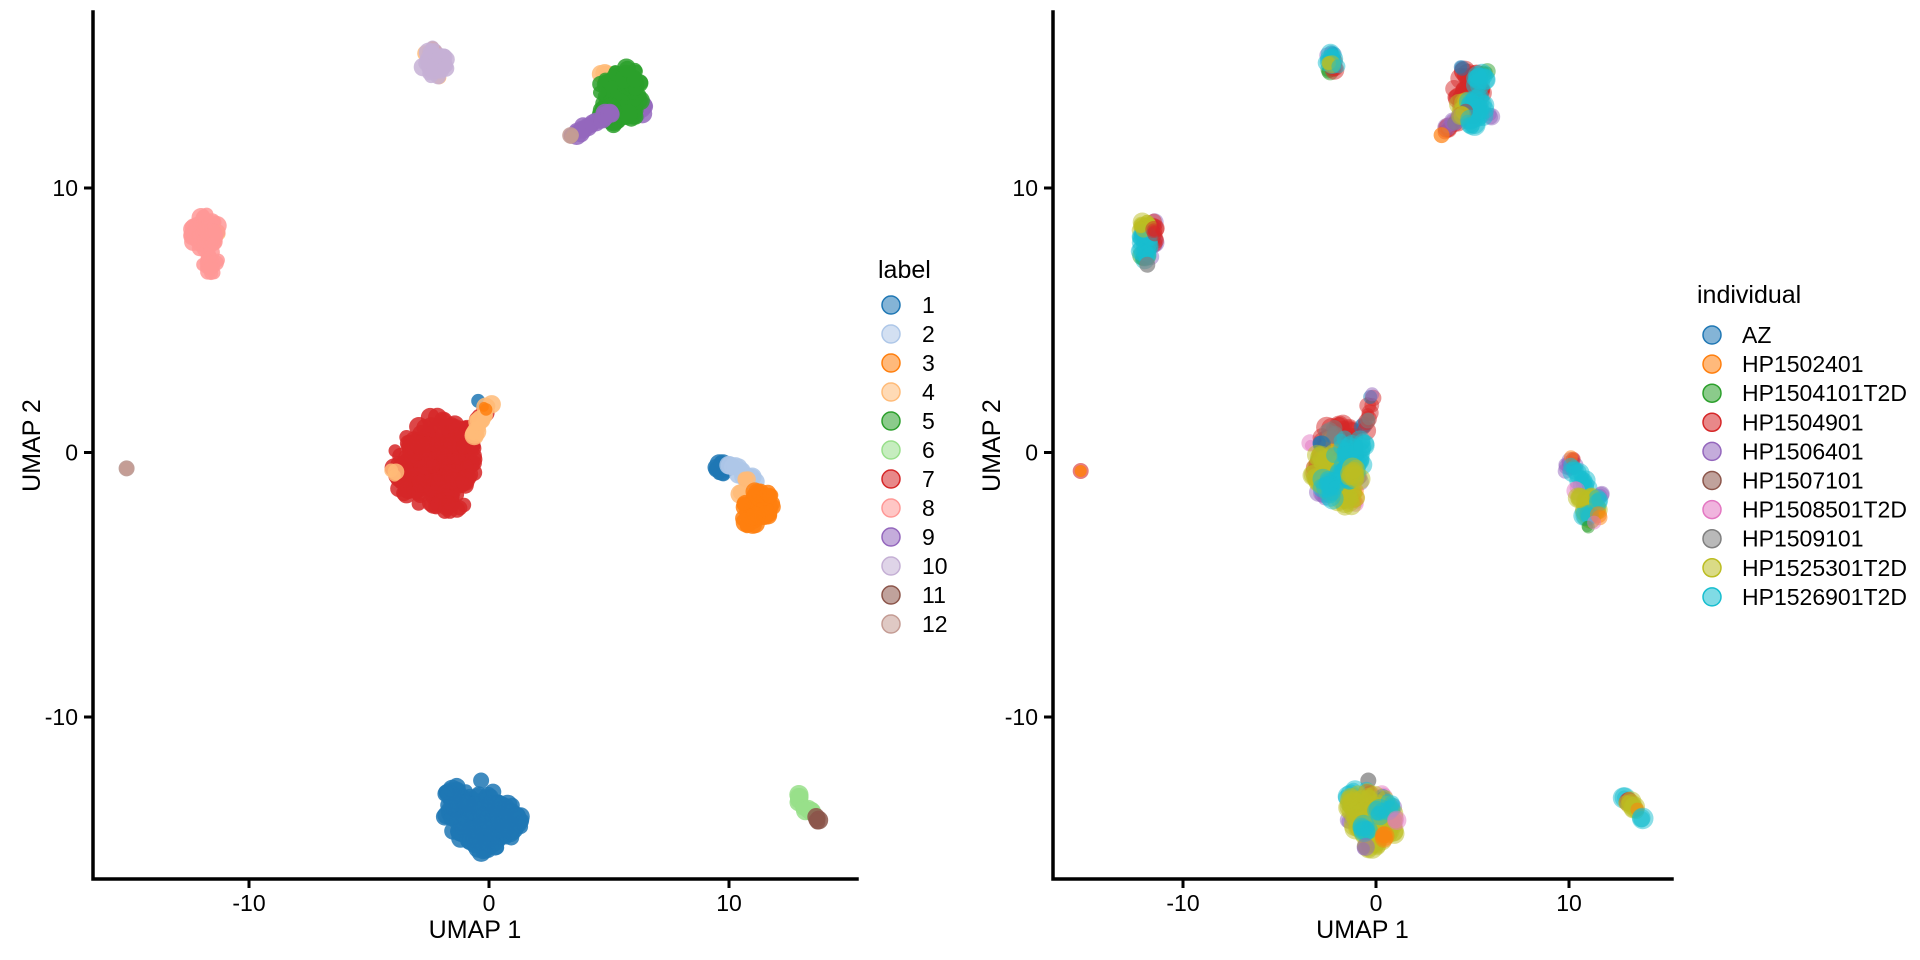 The width and height of the screenshot is (1920, 960). Describe the element at coordinates (904, 270) in the screenshot. I see `legend-title: label` at that location.